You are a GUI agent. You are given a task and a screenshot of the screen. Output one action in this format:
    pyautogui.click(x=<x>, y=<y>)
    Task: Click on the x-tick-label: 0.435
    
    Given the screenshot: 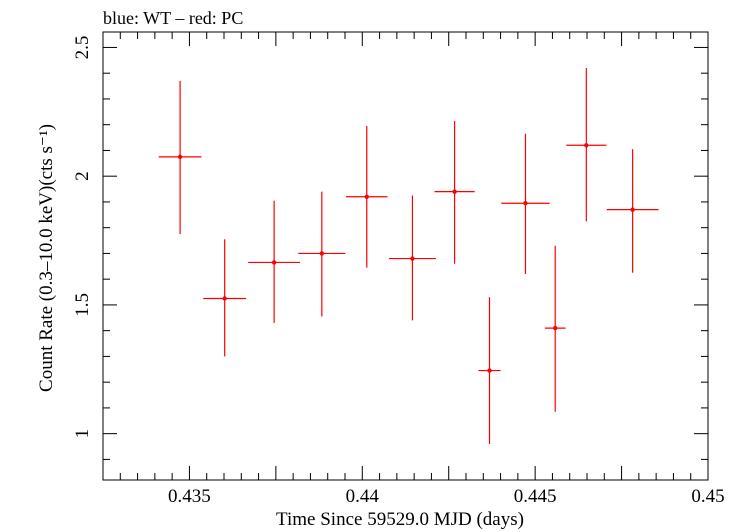 What is the action you would take?
    pyautogui.click(x=189, y=496)
    